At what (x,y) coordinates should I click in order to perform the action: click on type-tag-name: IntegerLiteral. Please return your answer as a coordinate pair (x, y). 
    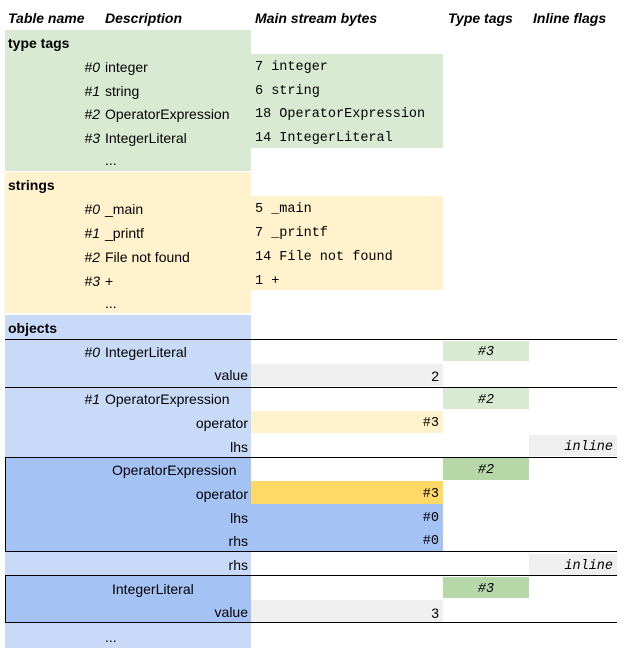
    Looking at the image, I should click on (146, 138).